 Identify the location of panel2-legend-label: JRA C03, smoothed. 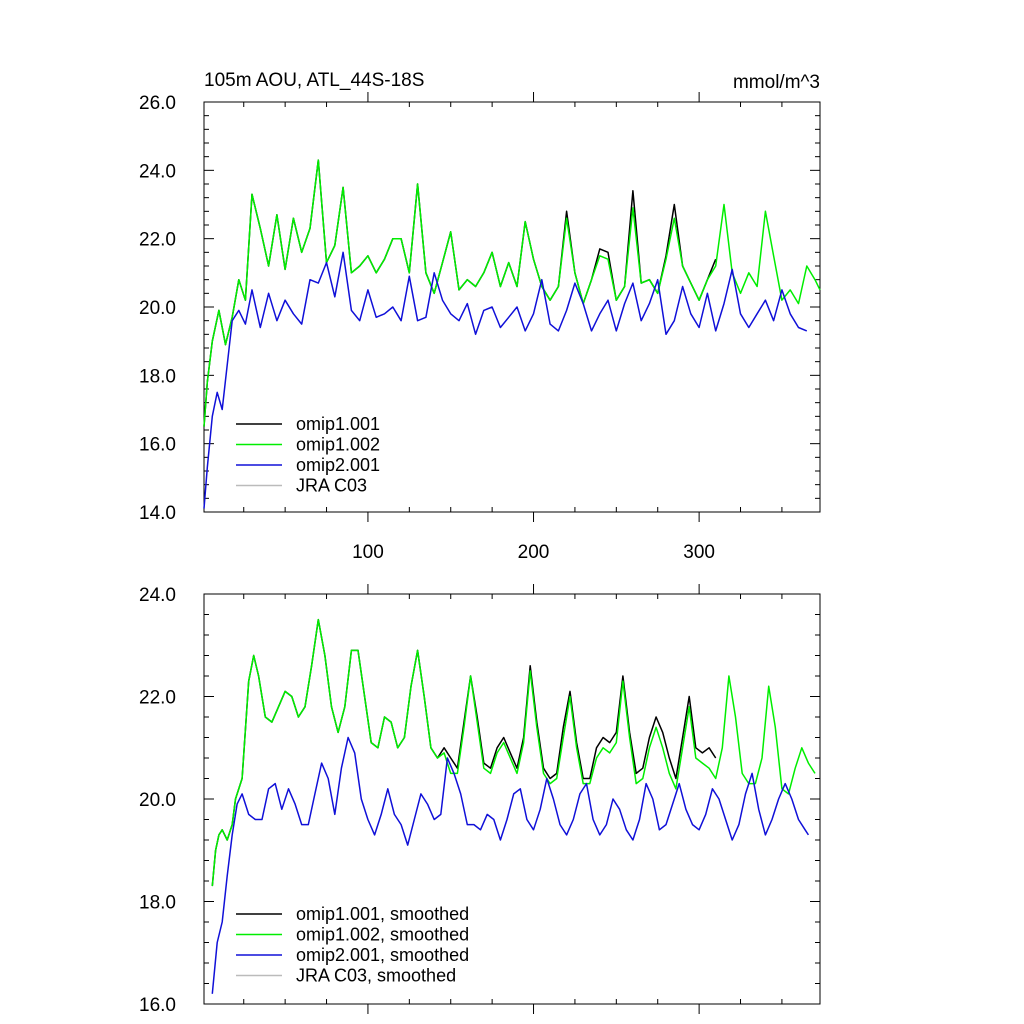
(376, 976).